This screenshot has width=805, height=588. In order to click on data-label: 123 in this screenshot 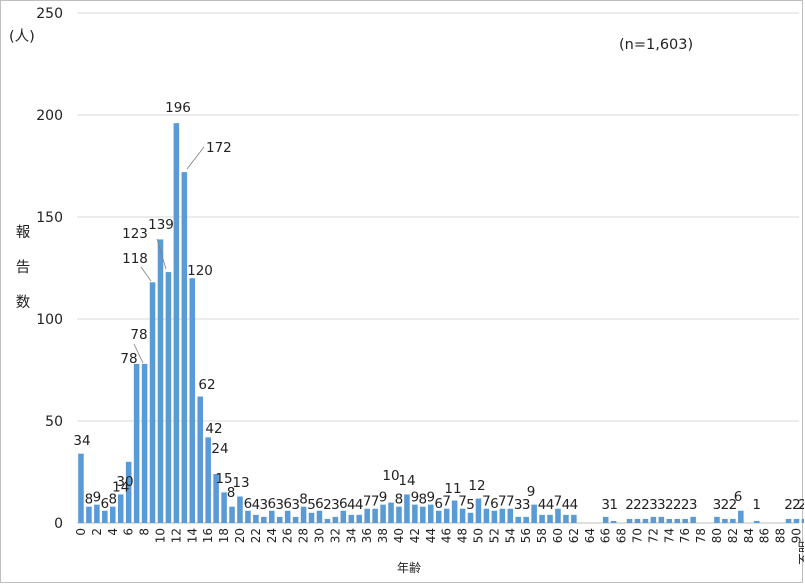, I will do `click(135, 234)`.